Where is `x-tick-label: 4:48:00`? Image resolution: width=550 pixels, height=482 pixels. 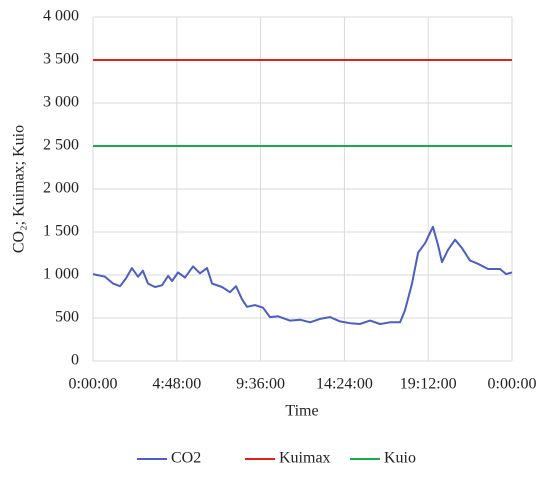
x-tick-label: 4:48:00 is located at coordinates (176, 384).